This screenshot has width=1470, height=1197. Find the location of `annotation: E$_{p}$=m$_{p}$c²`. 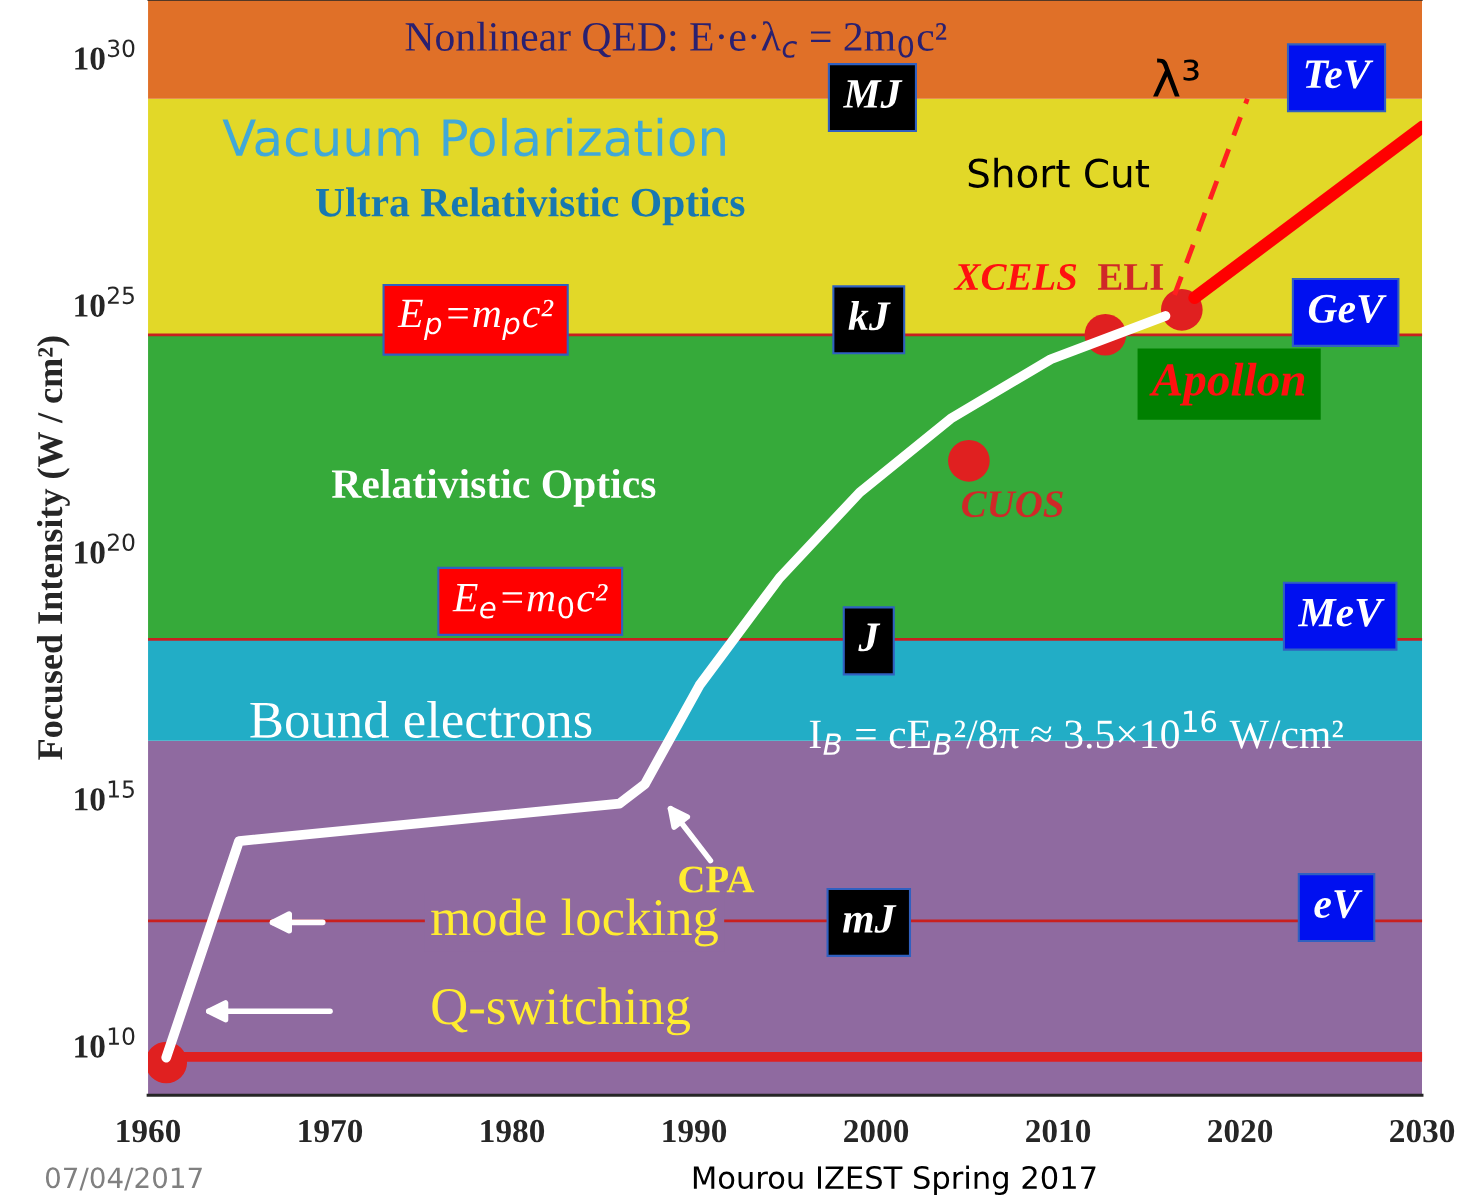

annotation: E$_{p}$=m$_{p}$c² is located at coordinates (475, 320).